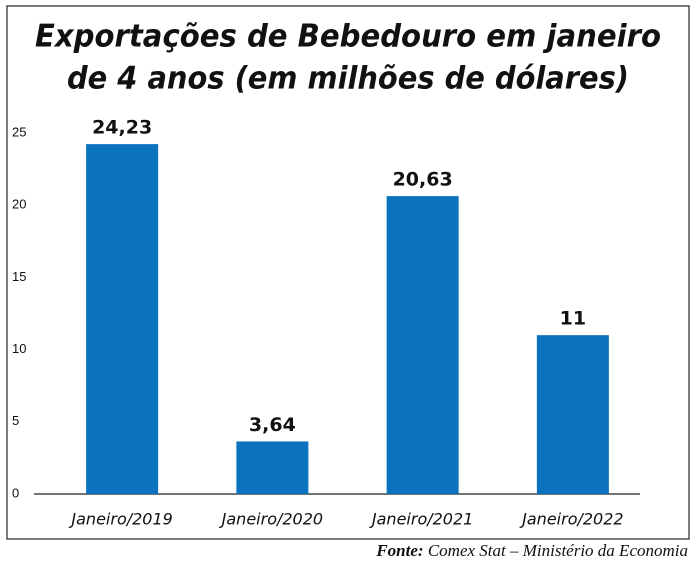  I want to click on y-tick-label: 10, so click(19, 348).